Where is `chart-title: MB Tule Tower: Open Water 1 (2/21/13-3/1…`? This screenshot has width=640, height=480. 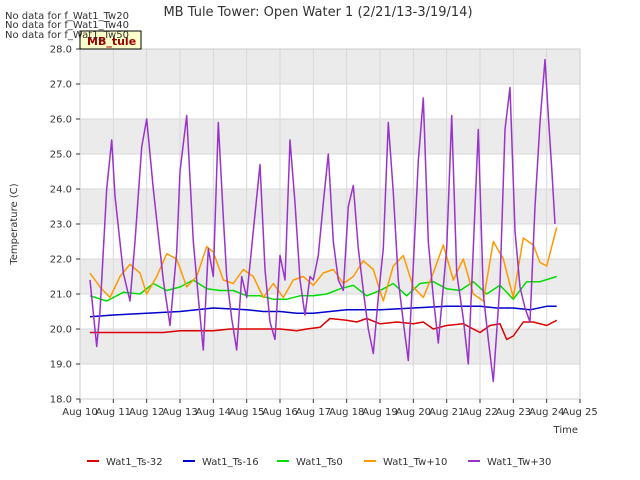 chart-title: MB Tule Tower: Open Water 1 (2/21/13-3/1… is located at coordinates (317, 12).